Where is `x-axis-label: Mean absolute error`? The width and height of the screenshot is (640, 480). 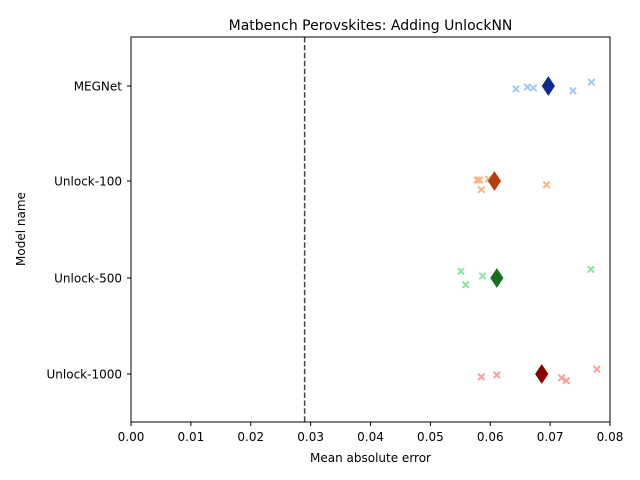 x-axis-label: Mean absolute error is located at coordinates (370, 458).